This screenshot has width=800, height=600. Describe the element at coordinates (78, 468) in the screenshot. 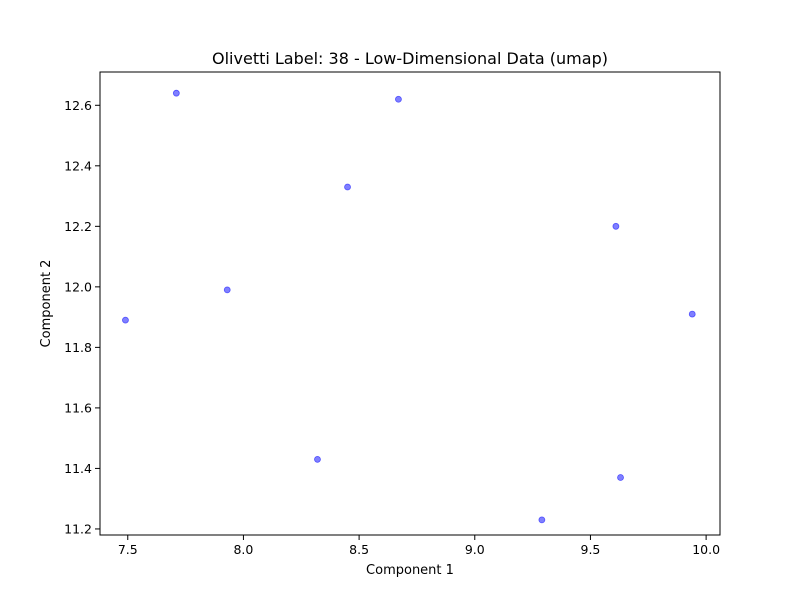

I see `y-tick-label: 11.4` at that location.